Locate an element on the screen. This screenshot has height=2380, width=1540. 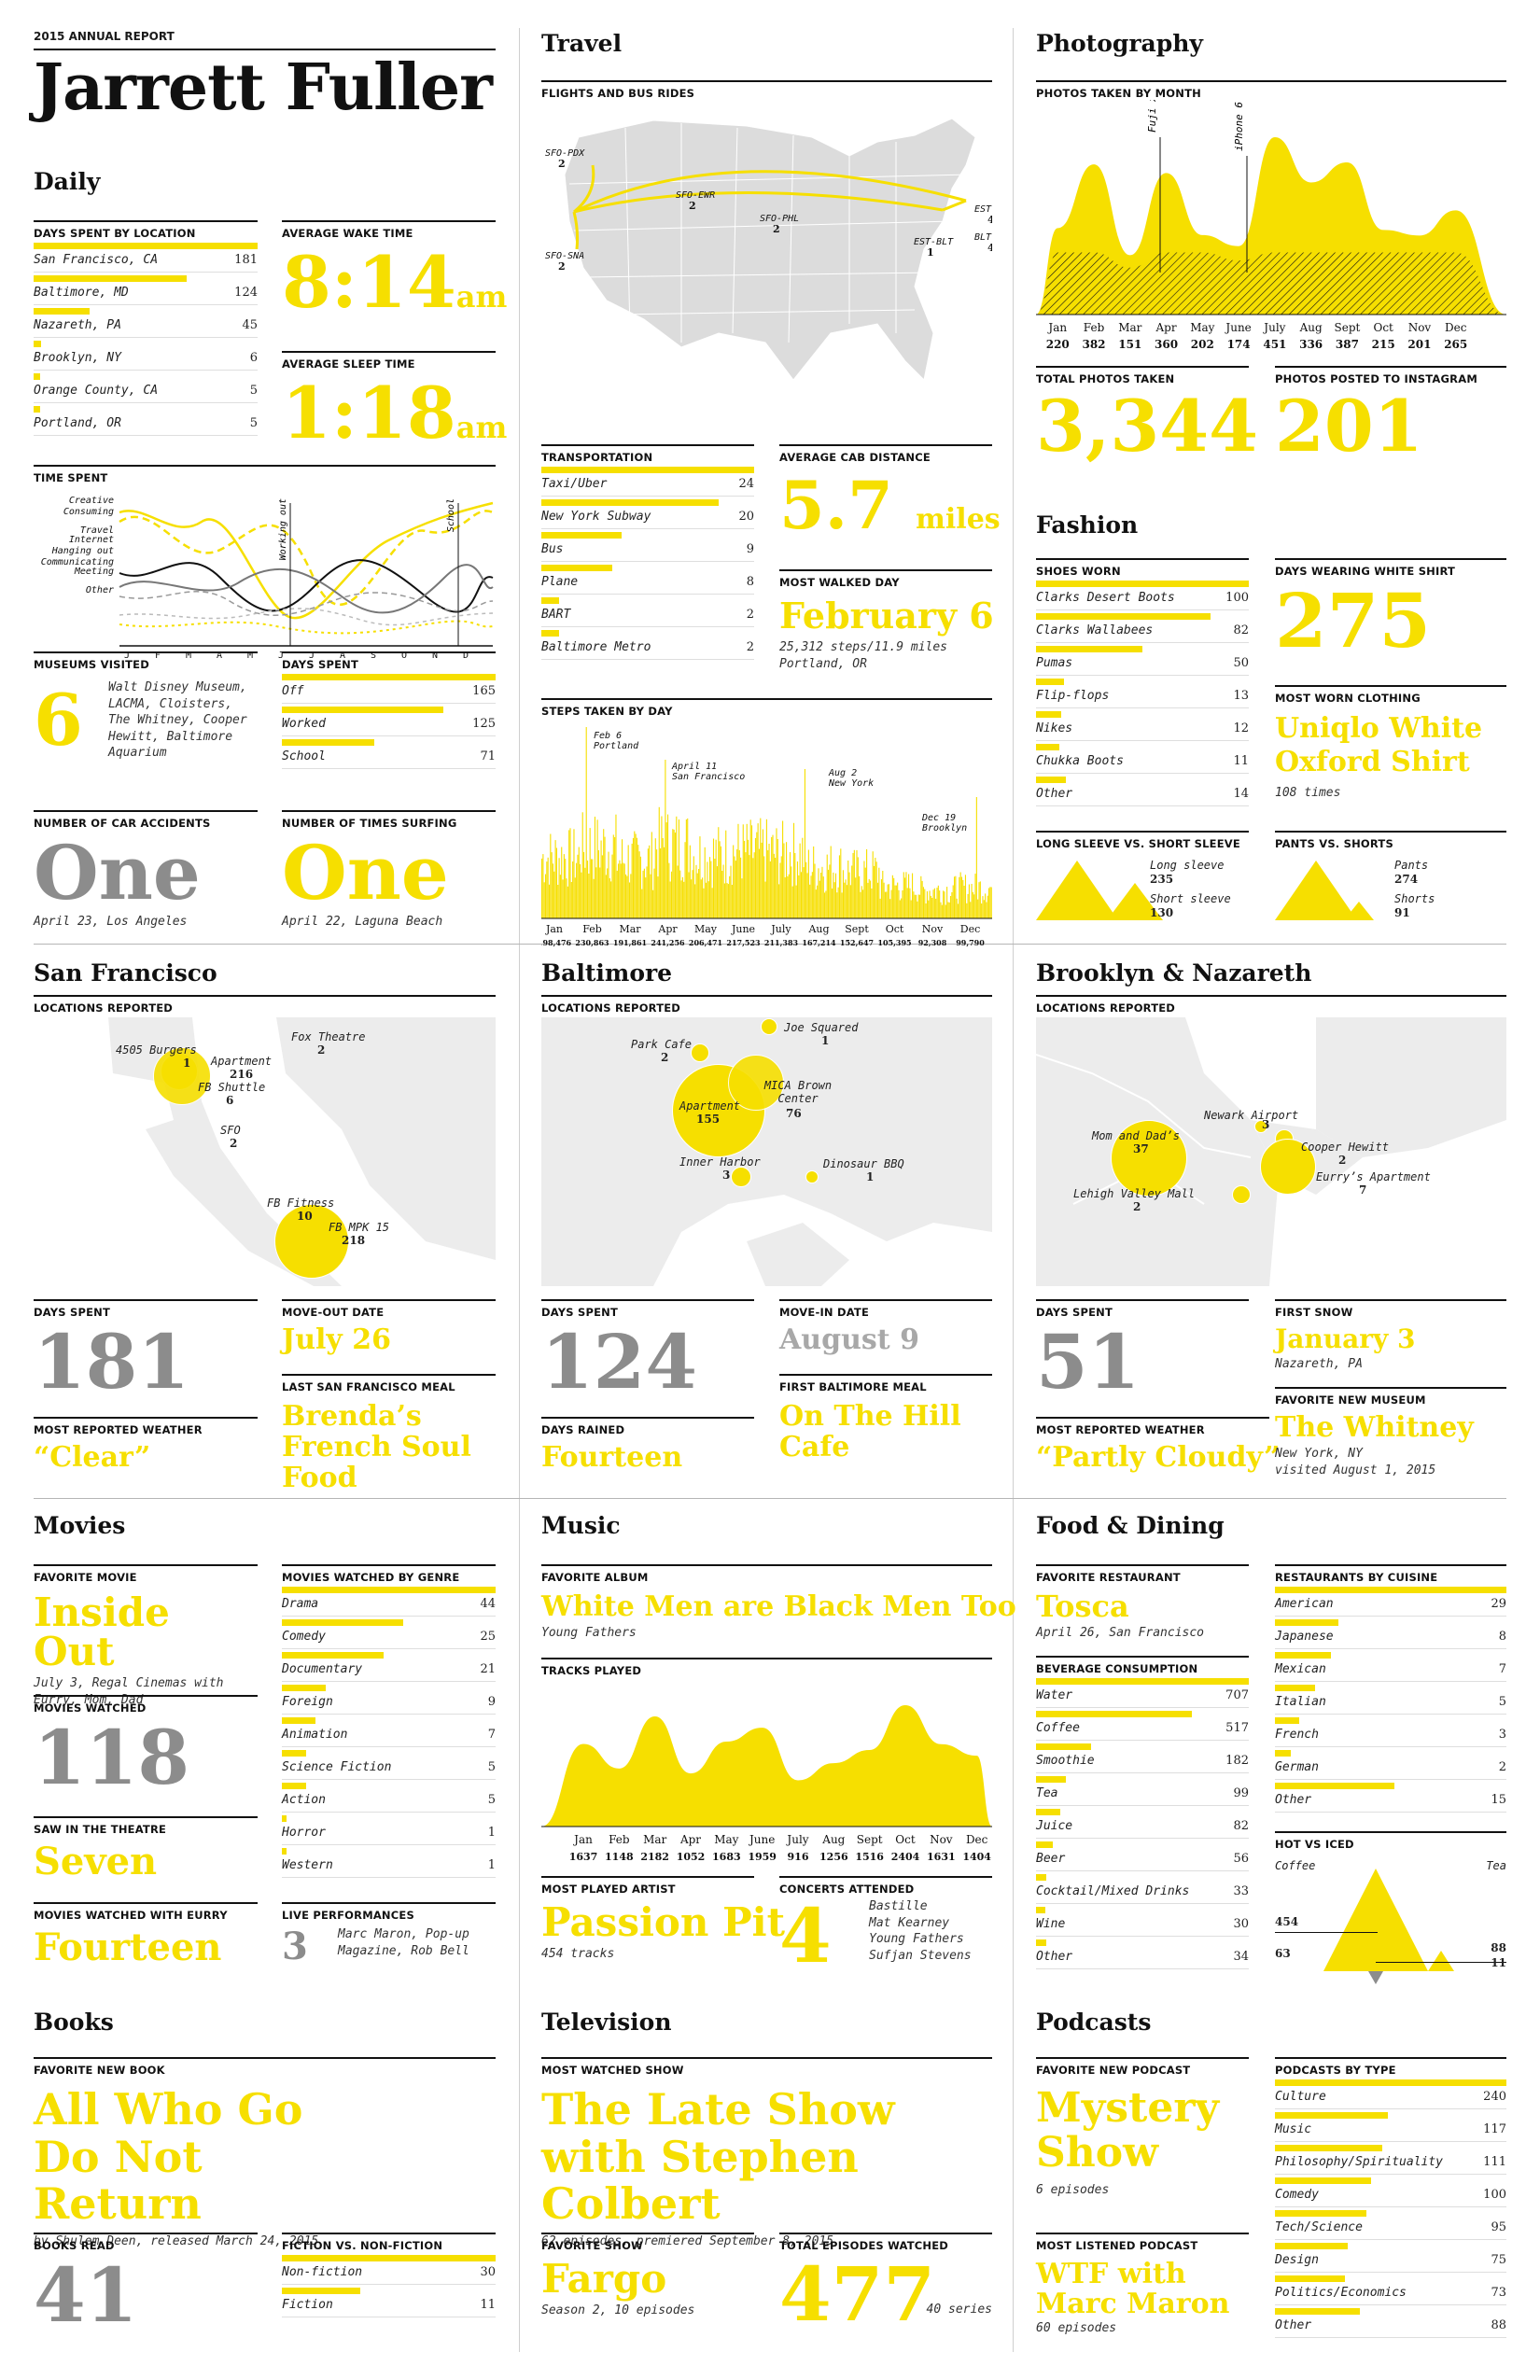
month-label: Mar is located at coordinates (630, 929).